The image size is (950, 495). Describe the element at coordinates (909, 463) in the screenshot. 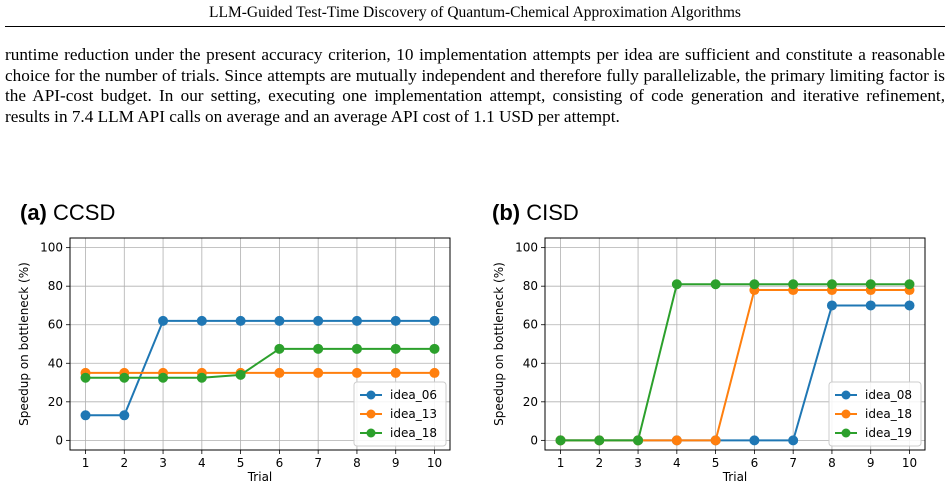

I see `x-tick-label: 10` at that location.